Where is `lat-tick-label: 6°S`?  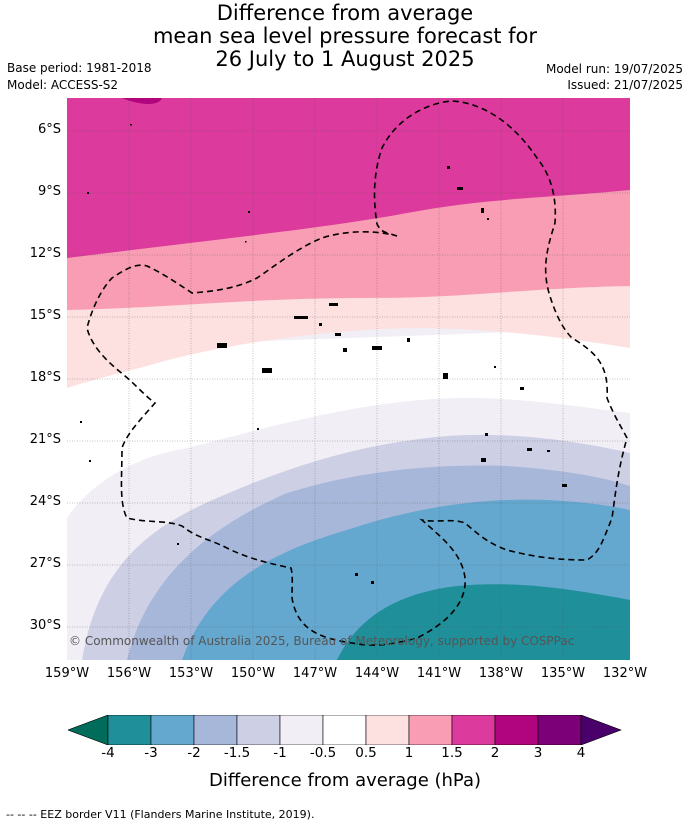
lat-tick-label: 6°S is located at coordinates (49, 129).